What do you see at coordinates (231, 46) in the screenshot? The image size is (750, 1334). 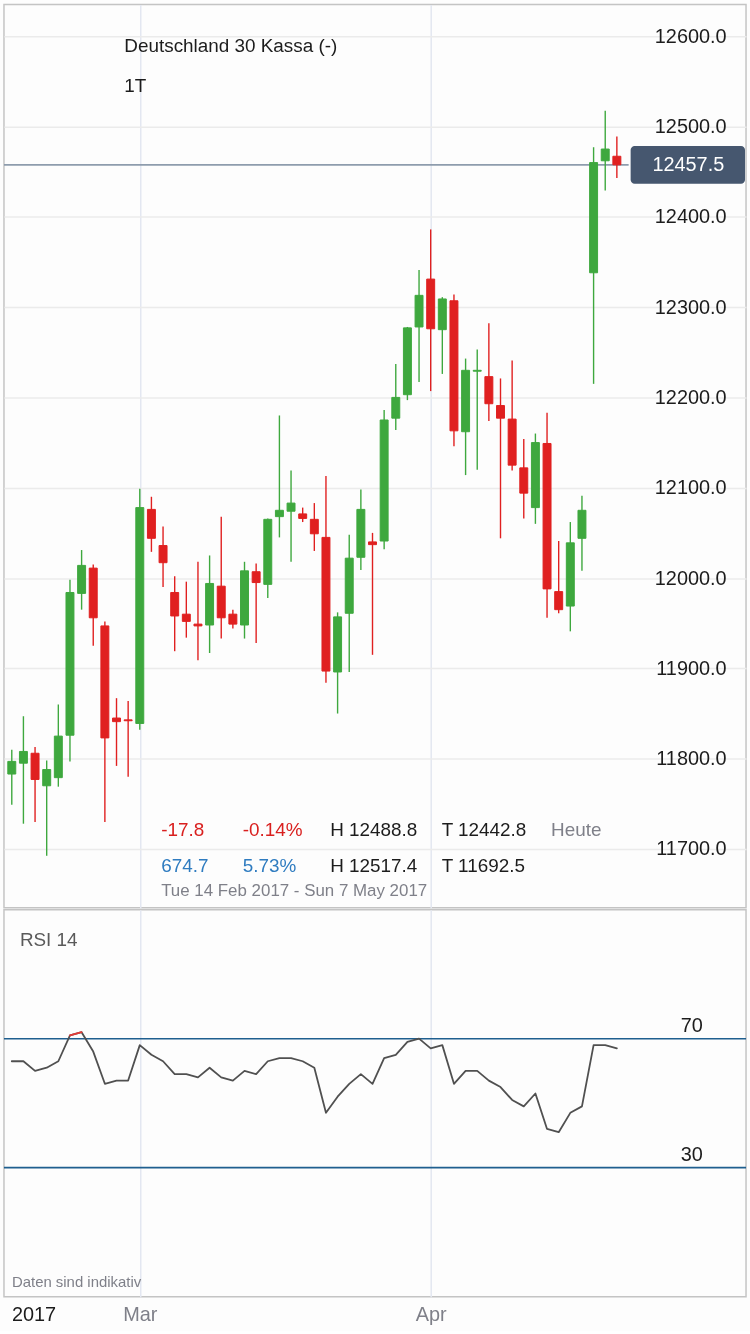 I see `text: Deutschland 30 Kassa (-)` at bounding box center [231, 46].